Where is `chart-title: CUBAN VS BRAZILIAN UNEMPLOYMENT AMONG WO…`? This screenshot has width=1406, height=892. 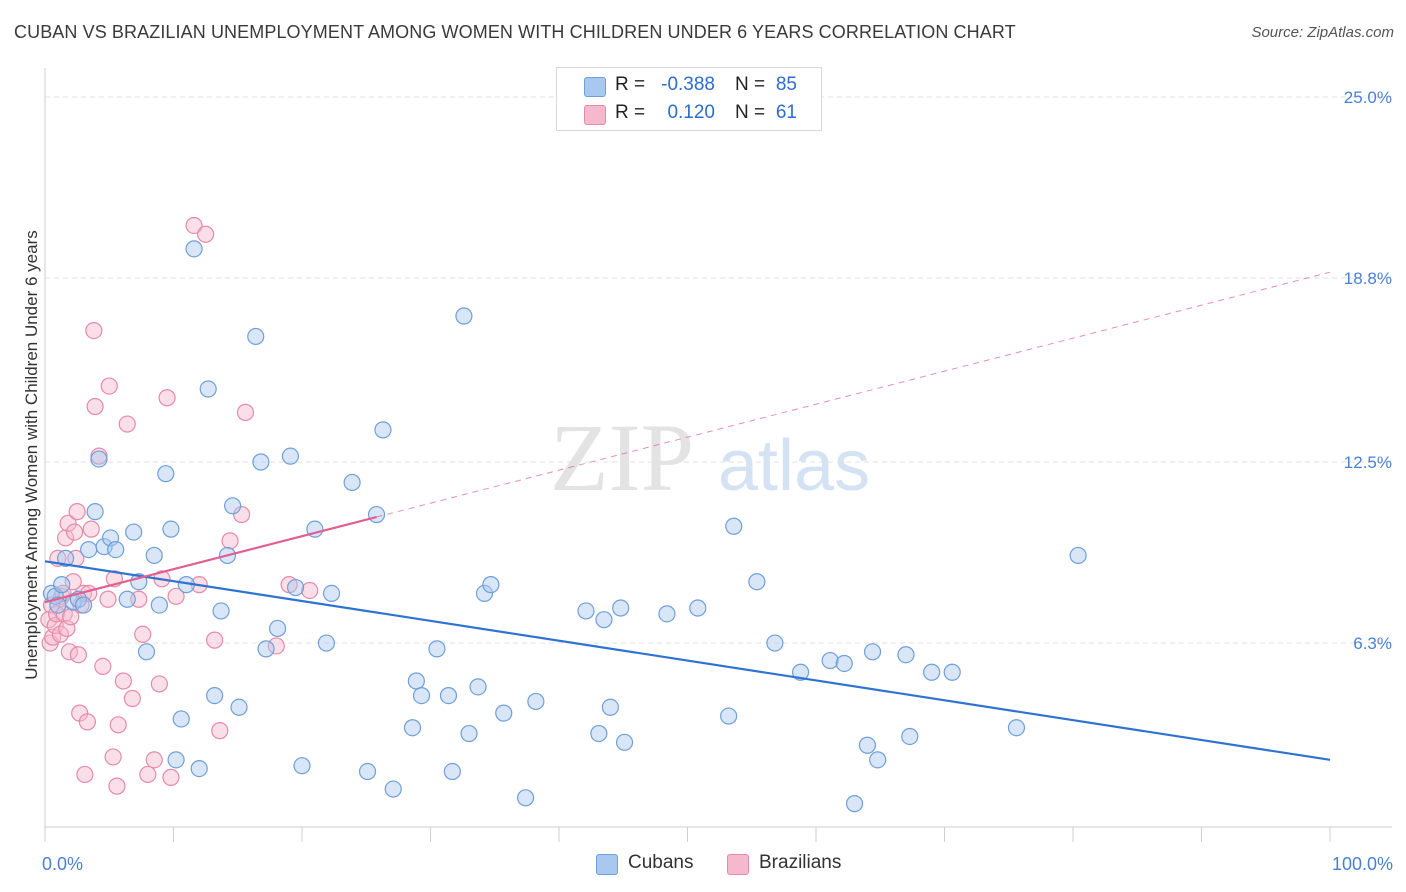 chart-title: CUBAN VS BRAZILIAN UNEMPLOYMENT AMONG WO… is located at coordinates (515, 32).